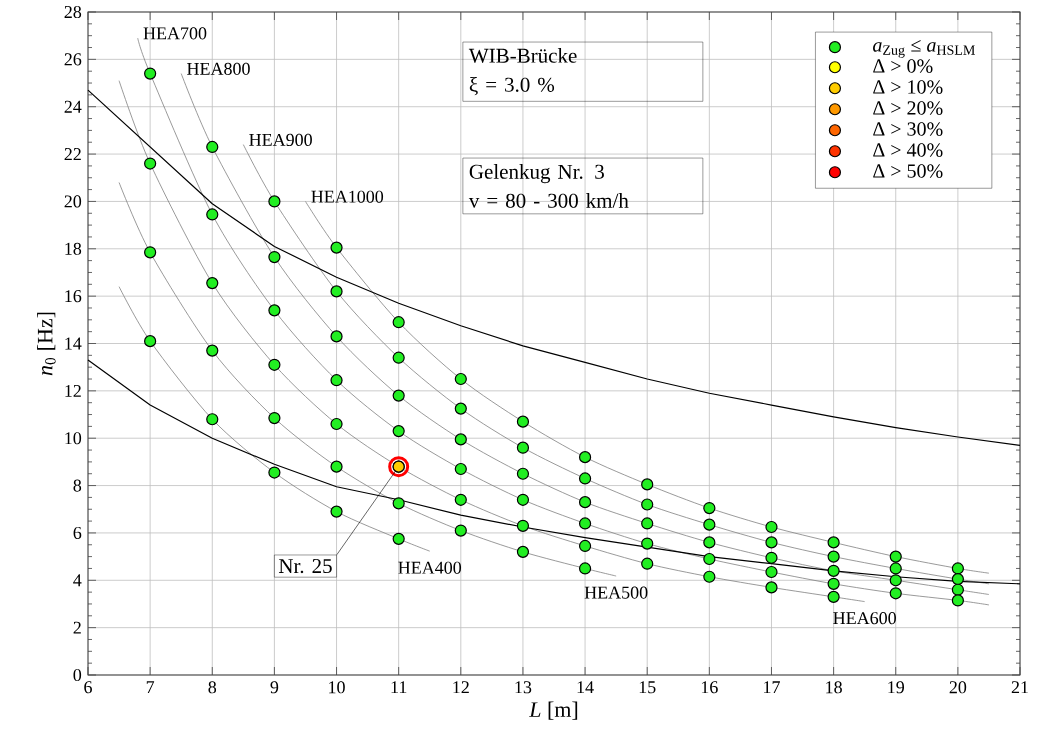 This screenshot has width=1038, height=753. What do you see at coordinates (864, 618) in the screenshot?
I see `series-label: HEA600` at bounding box center [864, 618].